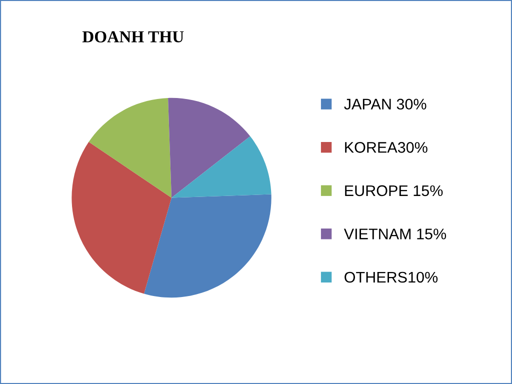  Describe the element at coordinates (133, 36) in the screenshot. I see `chart-title: DOANH THU` at that location.